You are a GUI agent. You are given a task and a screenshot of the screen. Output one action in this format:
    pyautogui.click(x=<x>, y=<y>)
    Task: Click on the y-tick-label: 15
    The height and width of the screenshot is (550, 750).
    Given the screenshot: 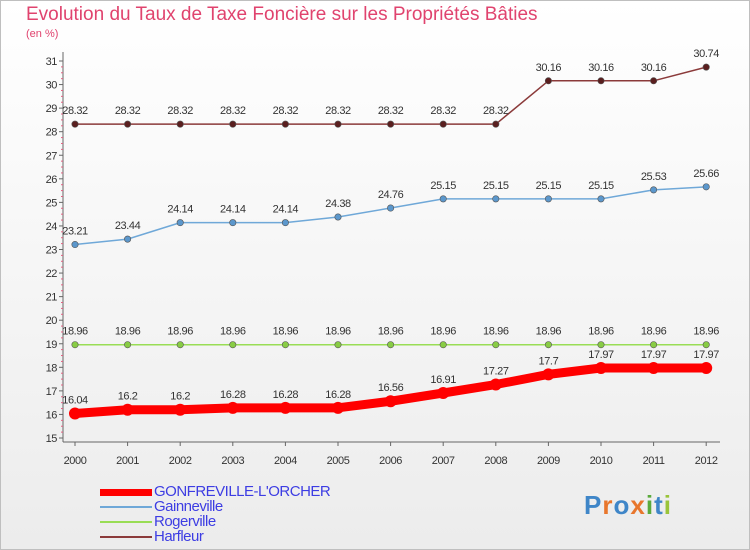 What is the action you would take?
    pyautogui.click(x=52, y=439)
    